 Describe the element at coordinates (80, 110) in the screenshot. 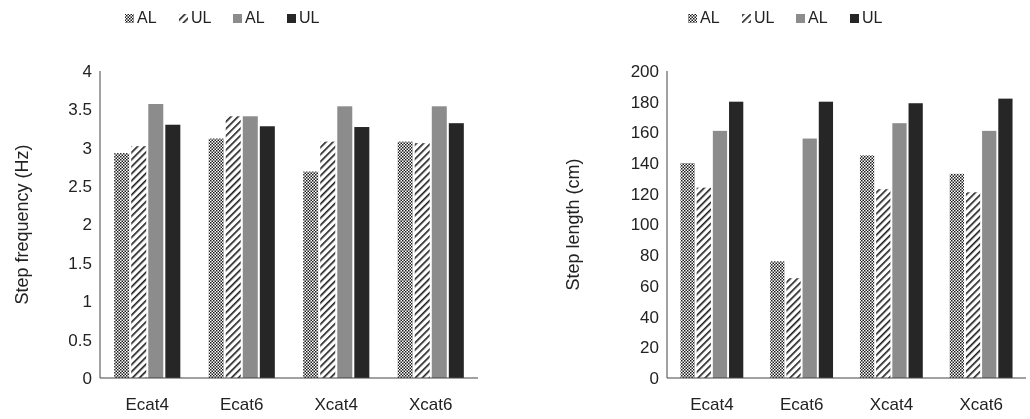

I see `y-tick-label: 3.5` at that location.